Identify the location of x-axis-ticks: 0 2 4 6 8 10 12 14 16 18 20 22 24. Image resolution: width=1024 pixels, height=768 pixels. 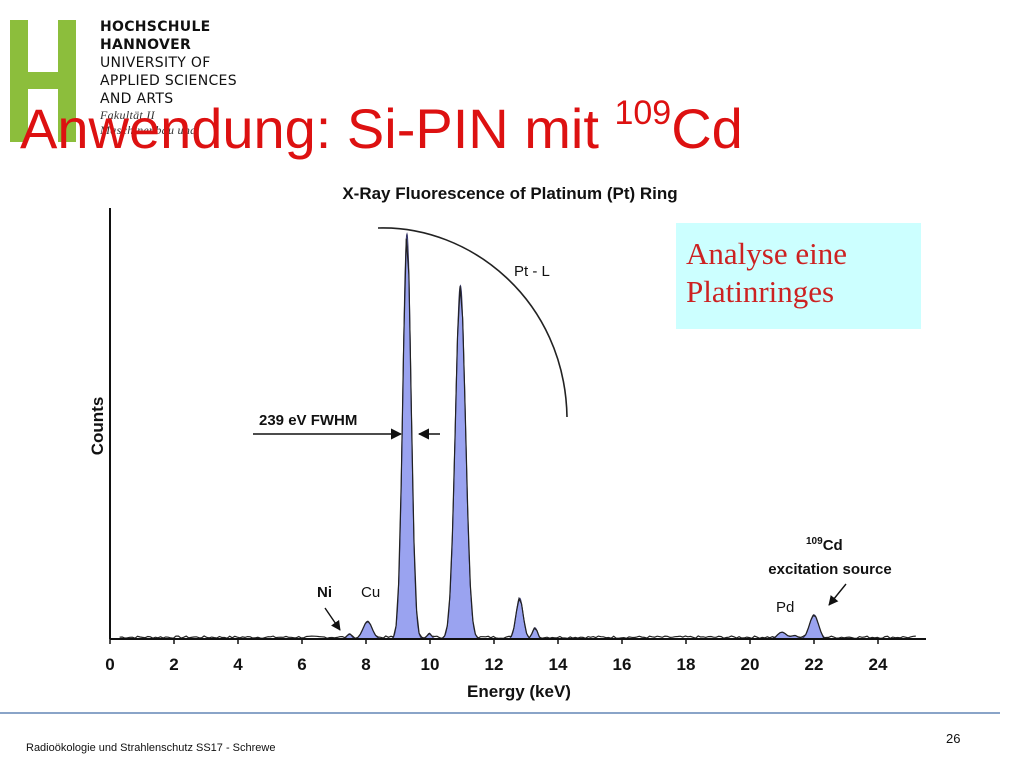
(496, 656).